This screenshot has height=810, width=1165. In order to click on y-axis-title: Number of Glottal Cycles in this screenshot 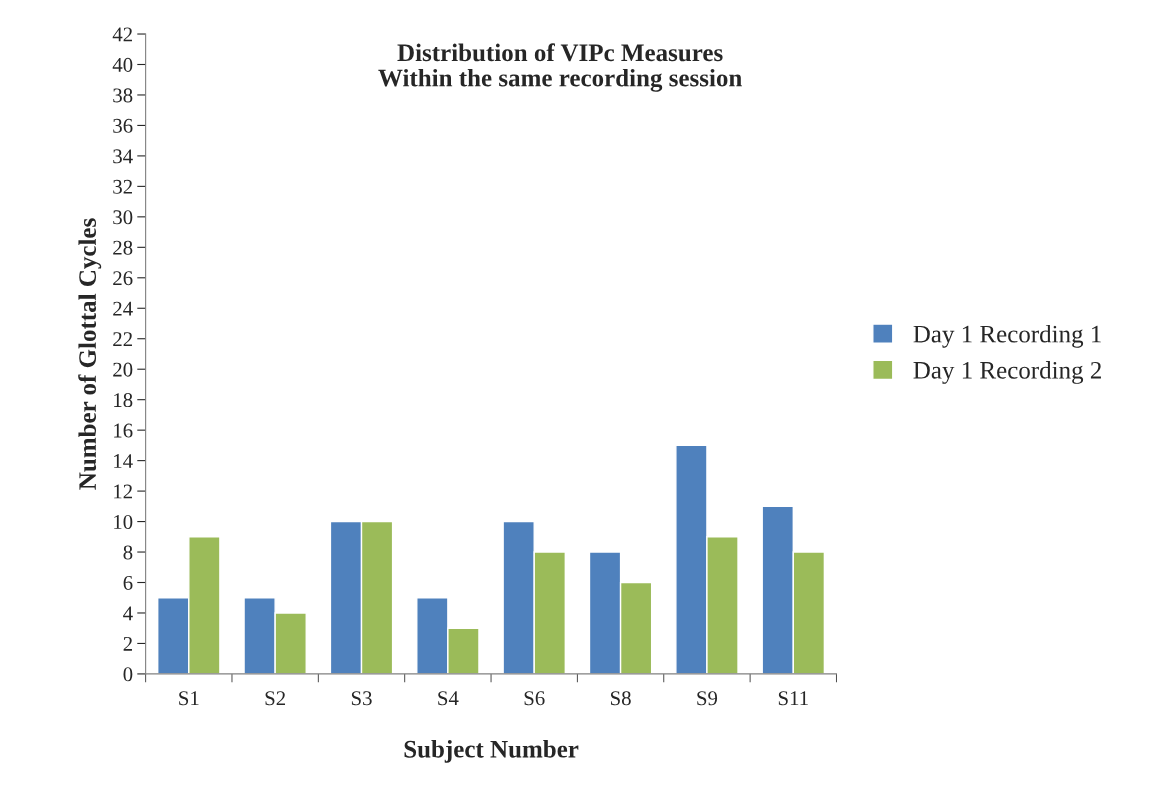, I will do `click(90, 354)`.